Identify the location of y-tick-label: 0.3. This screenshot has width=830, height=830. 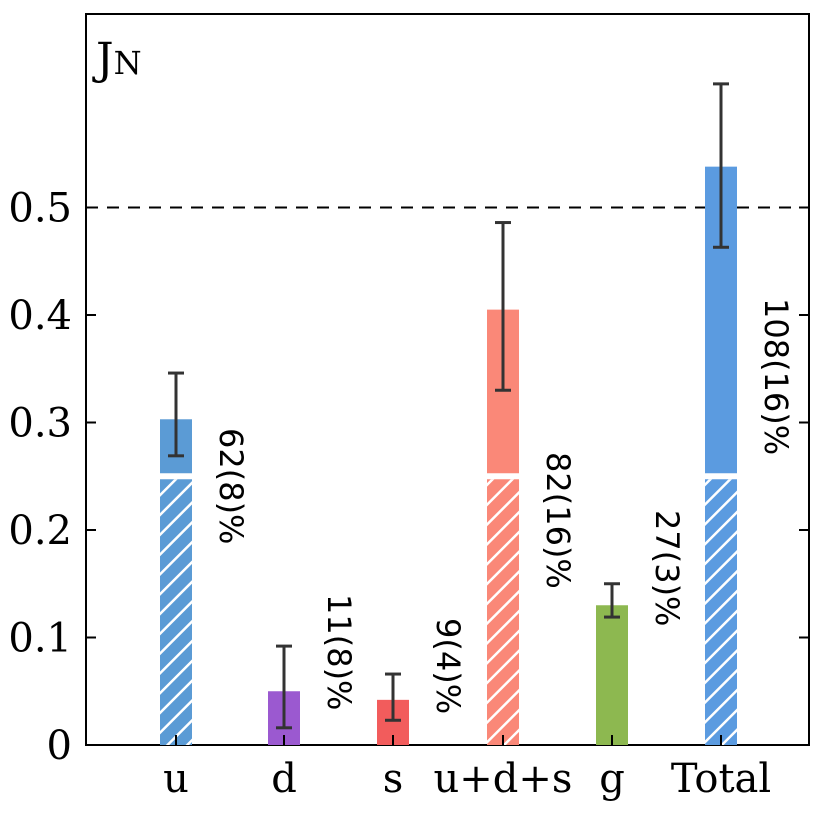
(40, 424).